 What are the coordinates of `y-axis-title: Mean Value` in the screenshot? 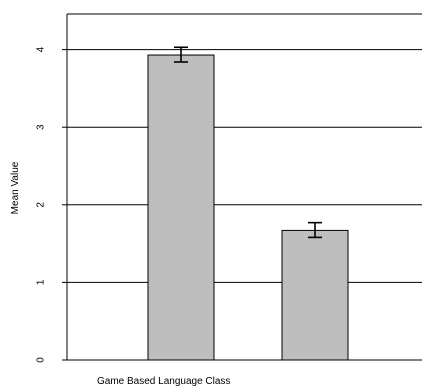 It's located at (15, 187).